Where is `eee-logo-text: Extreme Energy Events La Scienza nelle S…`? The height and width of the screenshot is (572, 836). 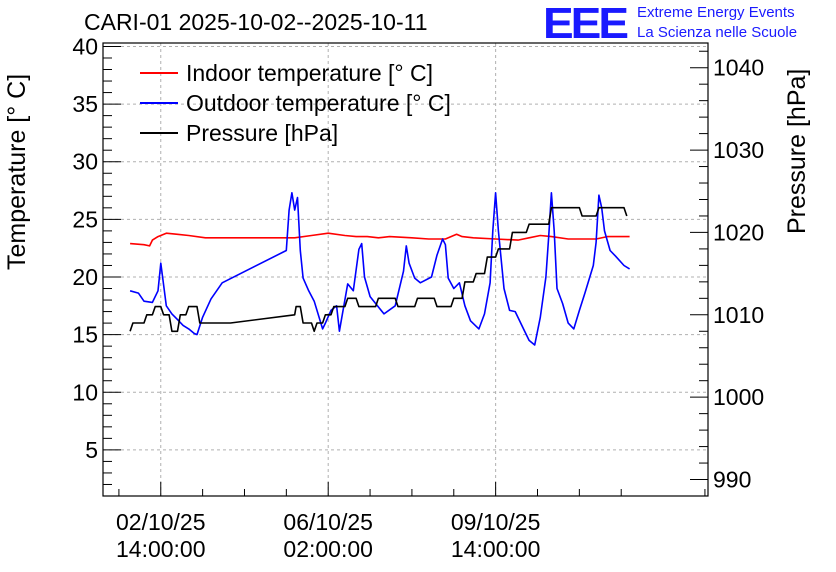 eee-logo-text: Extreme Energy Events La Scienza nelle S… is located at coordinates (717, 23).